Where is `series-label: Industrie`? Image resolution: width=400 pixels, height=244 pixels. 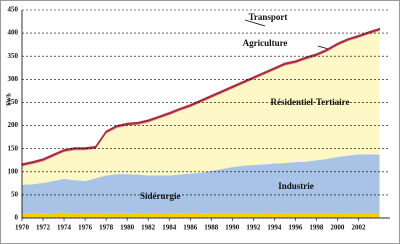 series-label: Industrie is located at coordinates (296, 186).